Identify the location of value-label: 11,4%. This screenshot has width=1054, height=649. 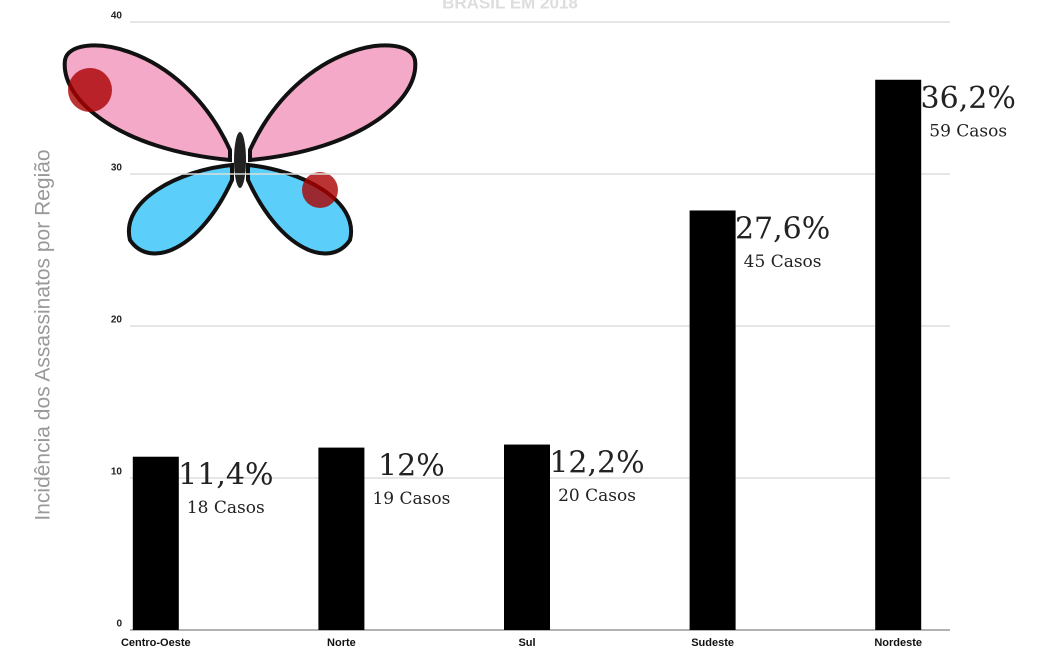
(225, 475).